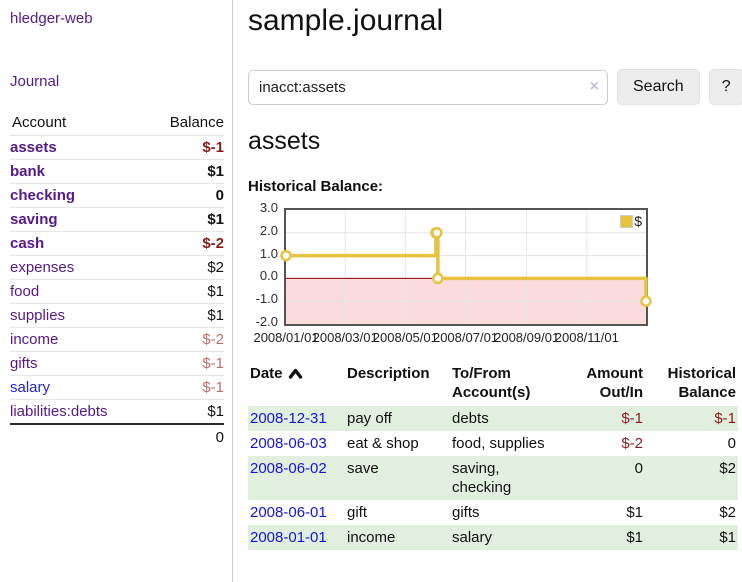 The height and width of the screenshot is (582, 742). Describe the element at coordinates (34, 339) in the screenshot. I see `account-link-income: income` at that location.